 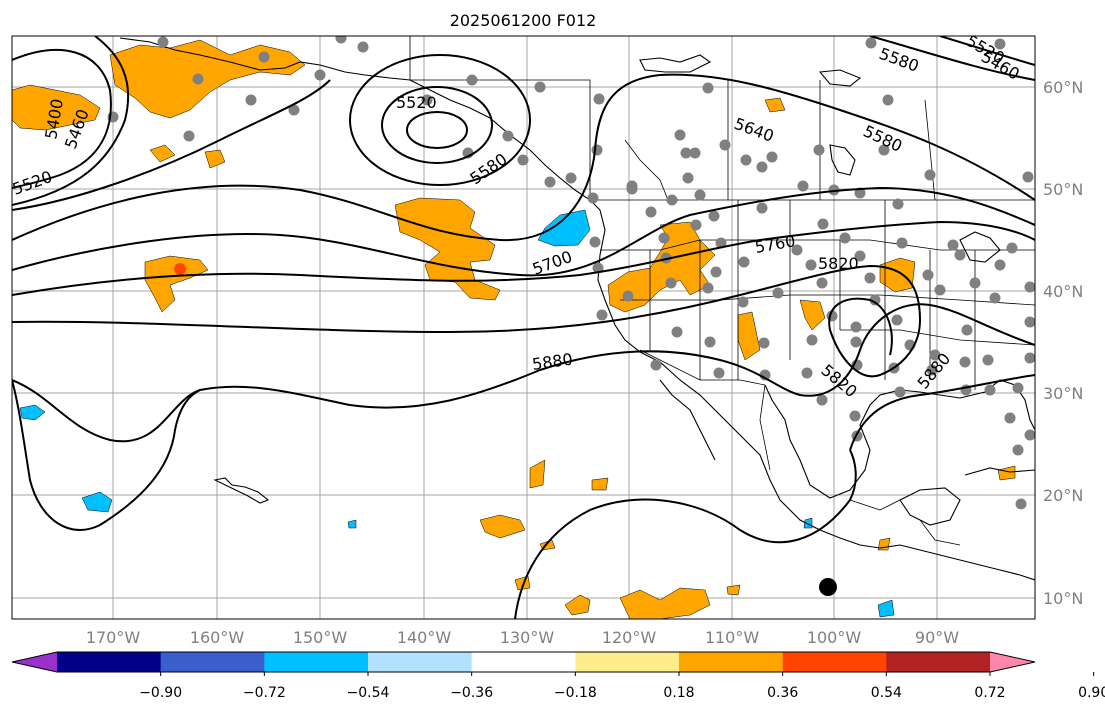 What do you see at coordinates (1063, 393) in the screenshot?
I see `lat-label: 30°N` at bounding box center [1063, 393].